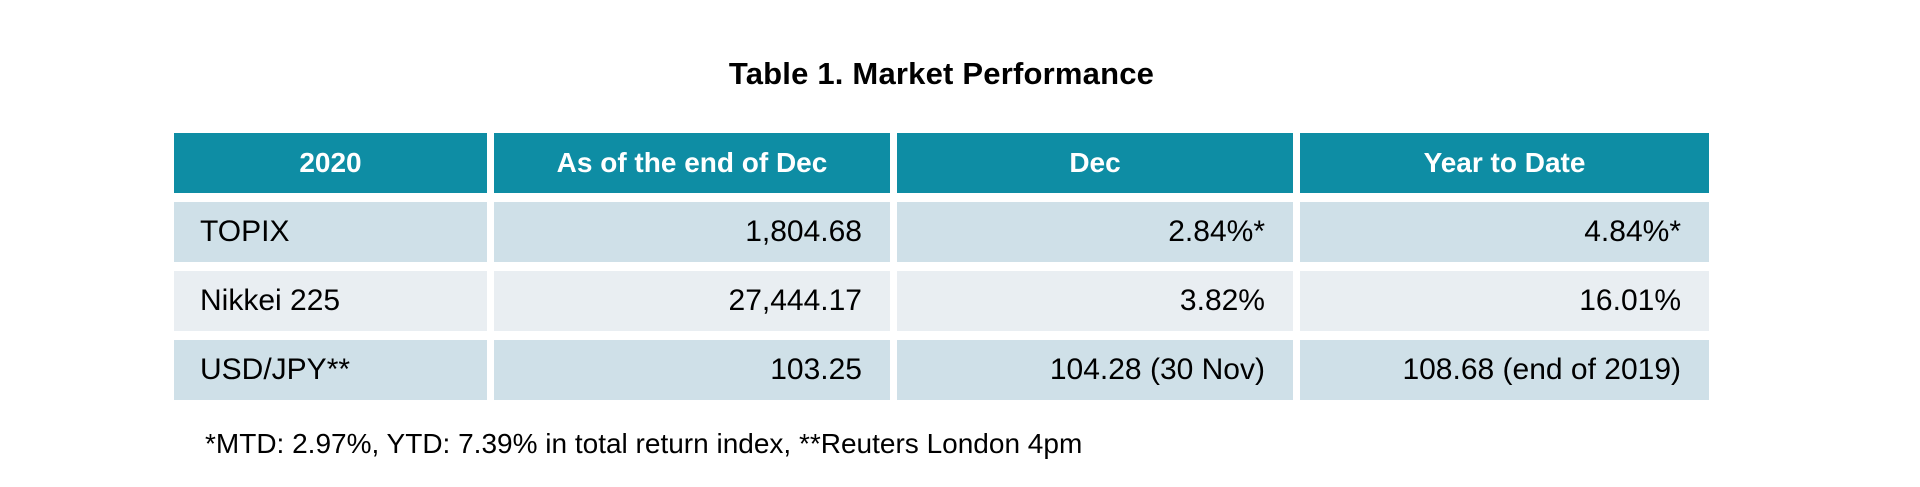 Image resolution: width=1920 pixels, height=487 pixels. What do you see at coordinates (692, 301) in the screenshot?
I see `nikkei-end-of-dec: 27,444.17` at bounding box center [692, 301].